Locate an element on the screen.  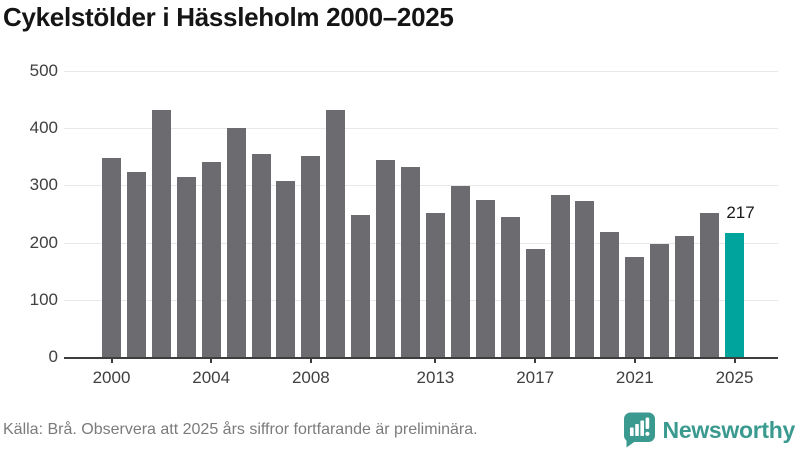
bar-2021 is located at coordinates (635, 306).